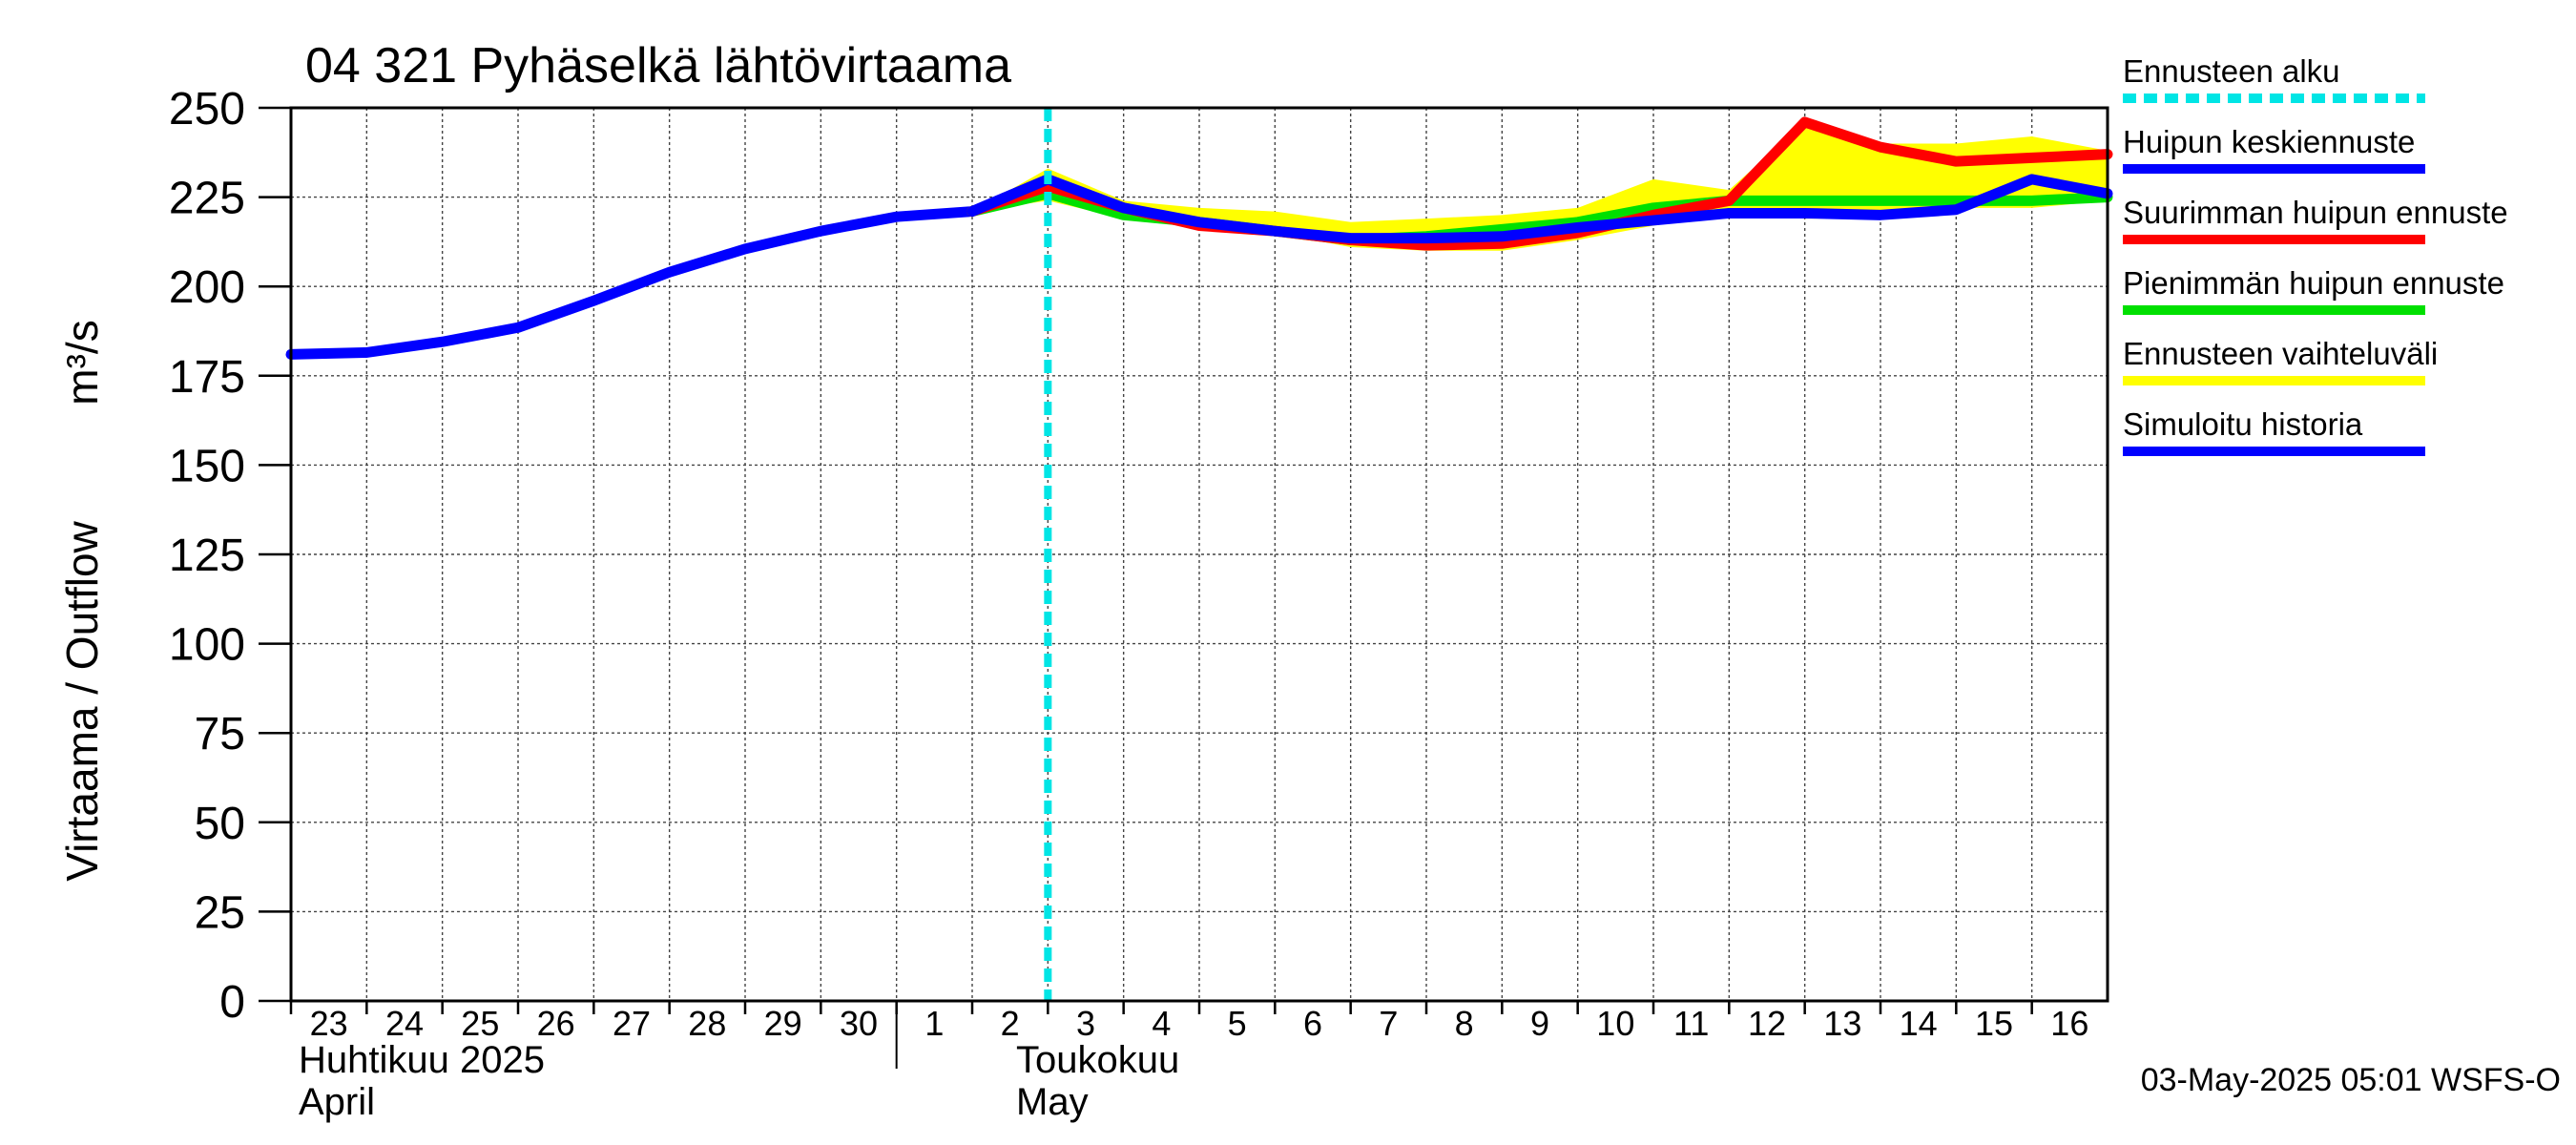  I want to click on footer-timestamp: 03-May-2025 05:01 WSFS-O, so click(2351, 1080).